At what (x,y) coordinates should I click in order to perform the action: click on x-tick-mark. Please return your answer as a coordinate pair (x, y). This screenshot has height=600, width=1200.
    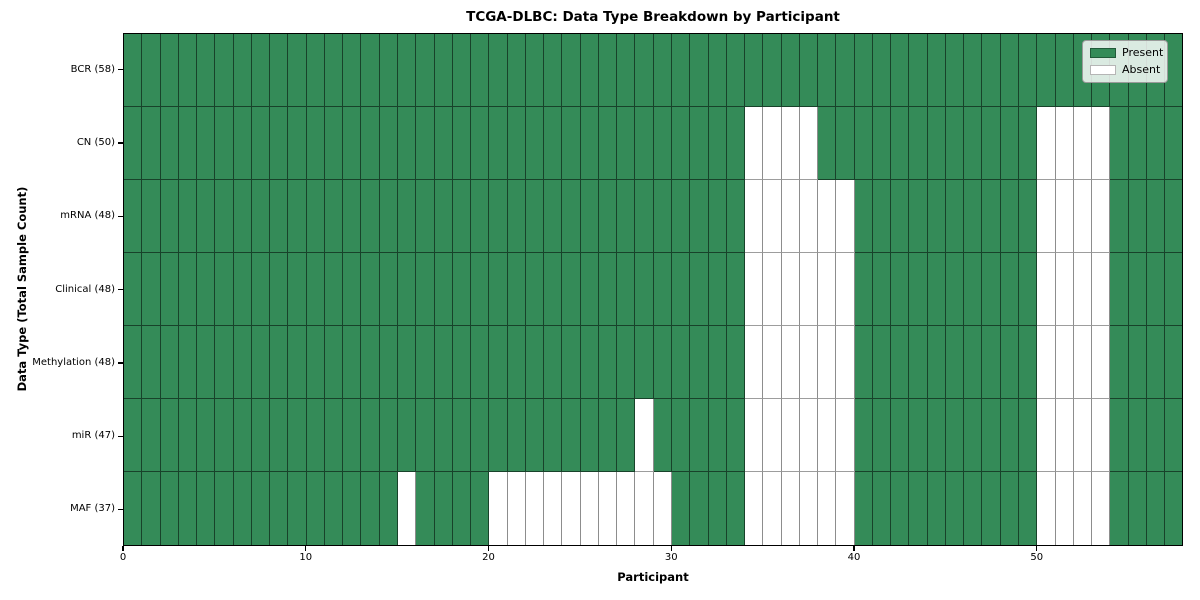
    Looking at the image, I should click on (1037, 548).